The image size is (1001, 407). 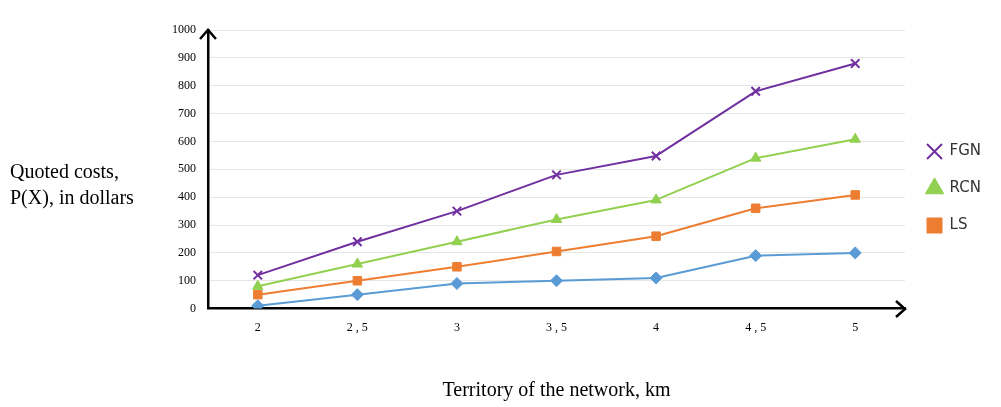 I want to click on y-tick-label: 200, so click(x=187, y=252).